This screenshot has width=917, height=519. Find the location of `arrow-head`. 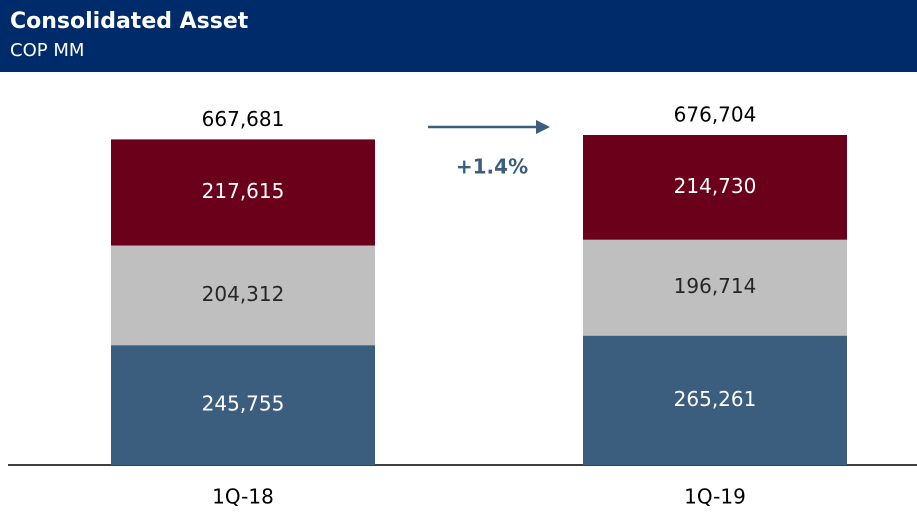

arrow-head is located at coordinates (543, 127).